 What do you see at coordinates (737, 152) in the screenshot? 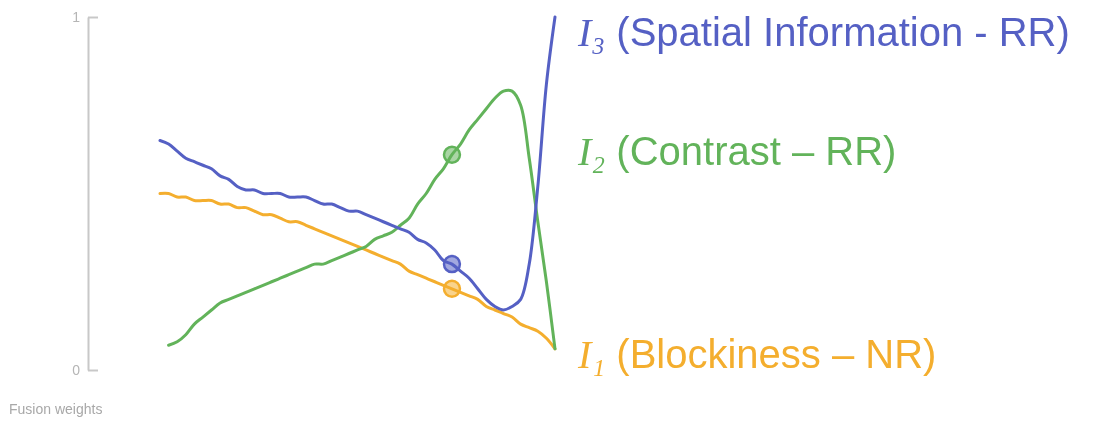
I see `series-label: I₂ (Contrast – RR)` at bounding box center [737, 152].